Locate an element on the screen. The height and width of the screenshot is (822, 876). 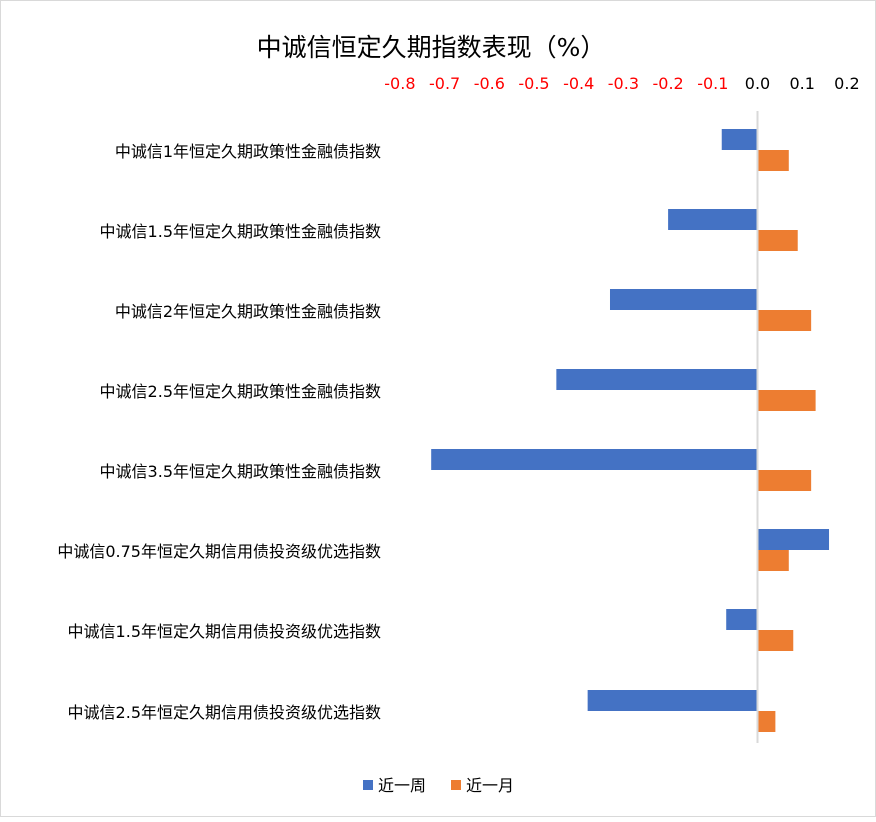
x-tick-label: -0.6 is located at coordinates (489, 83).